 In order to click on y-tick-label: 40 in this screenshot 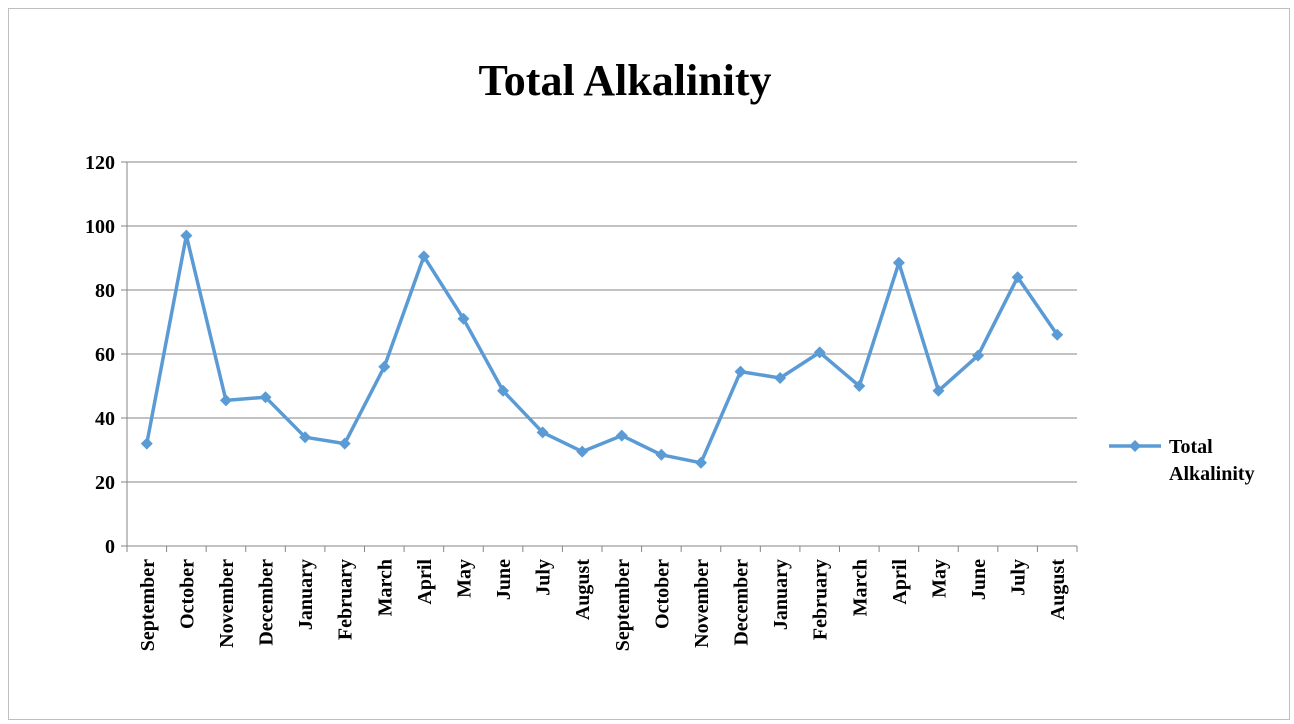, I will do `click(105, 419)`.